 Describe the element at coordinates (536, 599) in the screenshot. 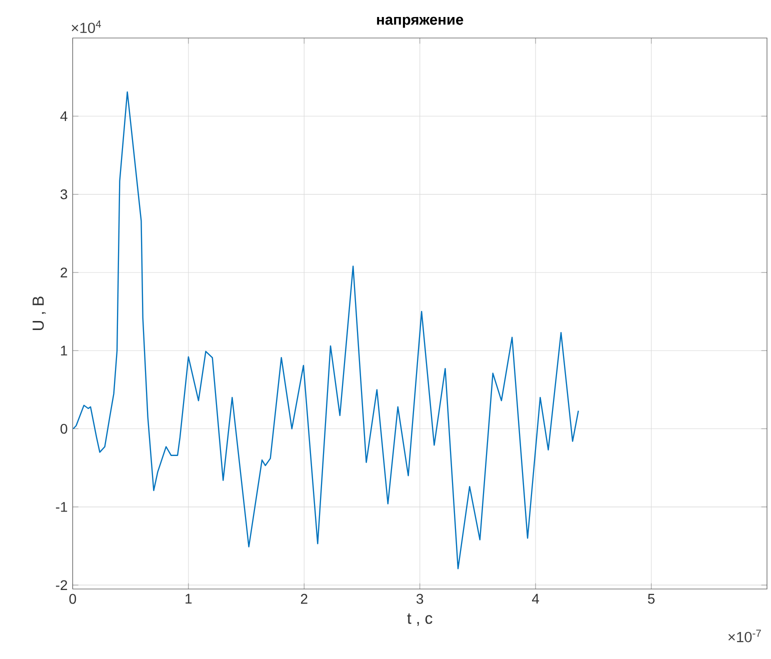

I see `x-tick-label: 4` at that location.